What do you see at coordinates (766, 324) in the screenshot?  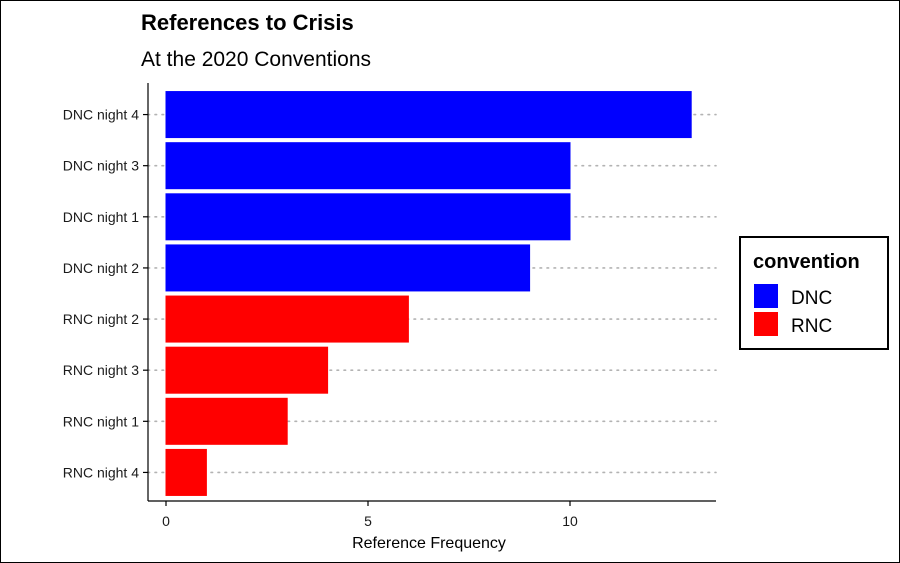 I see `legend-swatch-rnc` at bounding box center [766, 324].